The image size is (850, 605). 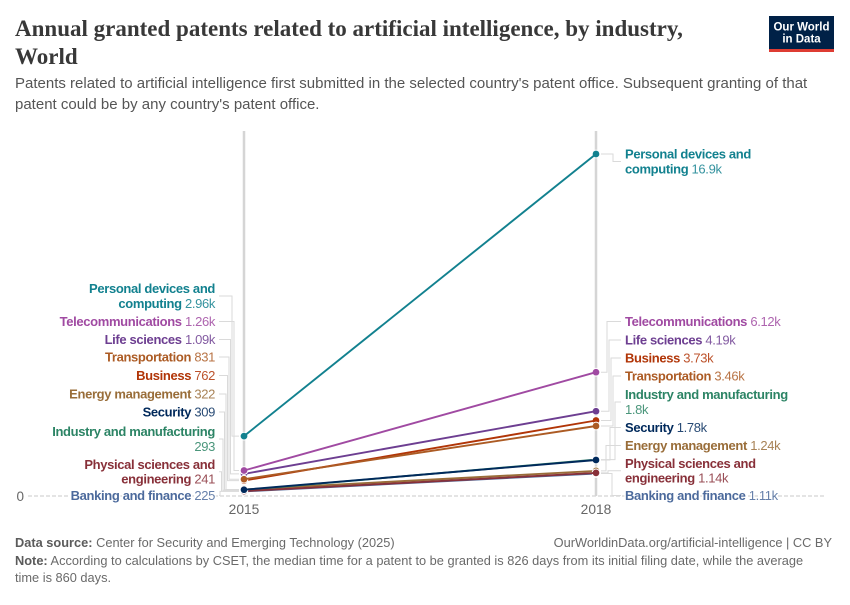 What do you see at coordinates (160, 339) in the screenshot?
I see `svg-text: Life sciences 1.09k` at bounding box center [160, 339].